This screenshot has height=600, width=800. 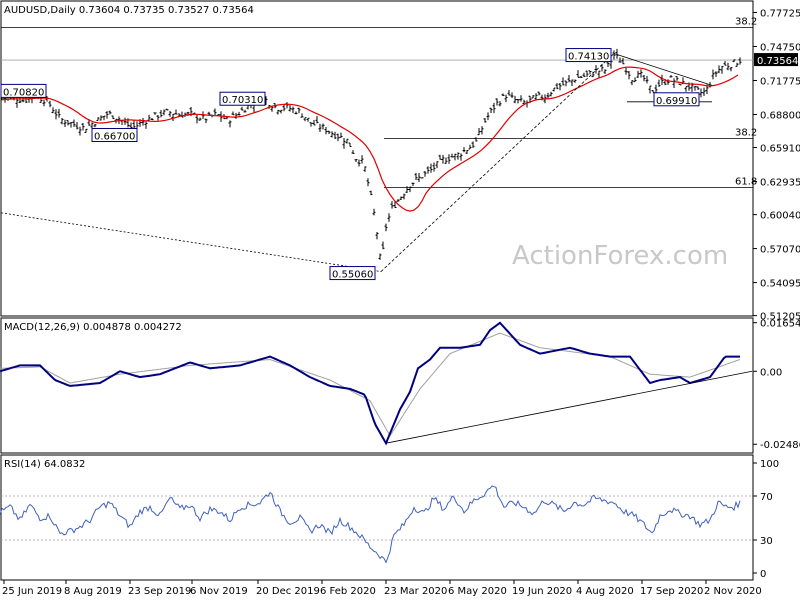 What do you see at coordinates (776, 385) in the screenshot?
I see `macd-axis: 0.01654 0.00 -0.02486` at bounding box center [776, 385].